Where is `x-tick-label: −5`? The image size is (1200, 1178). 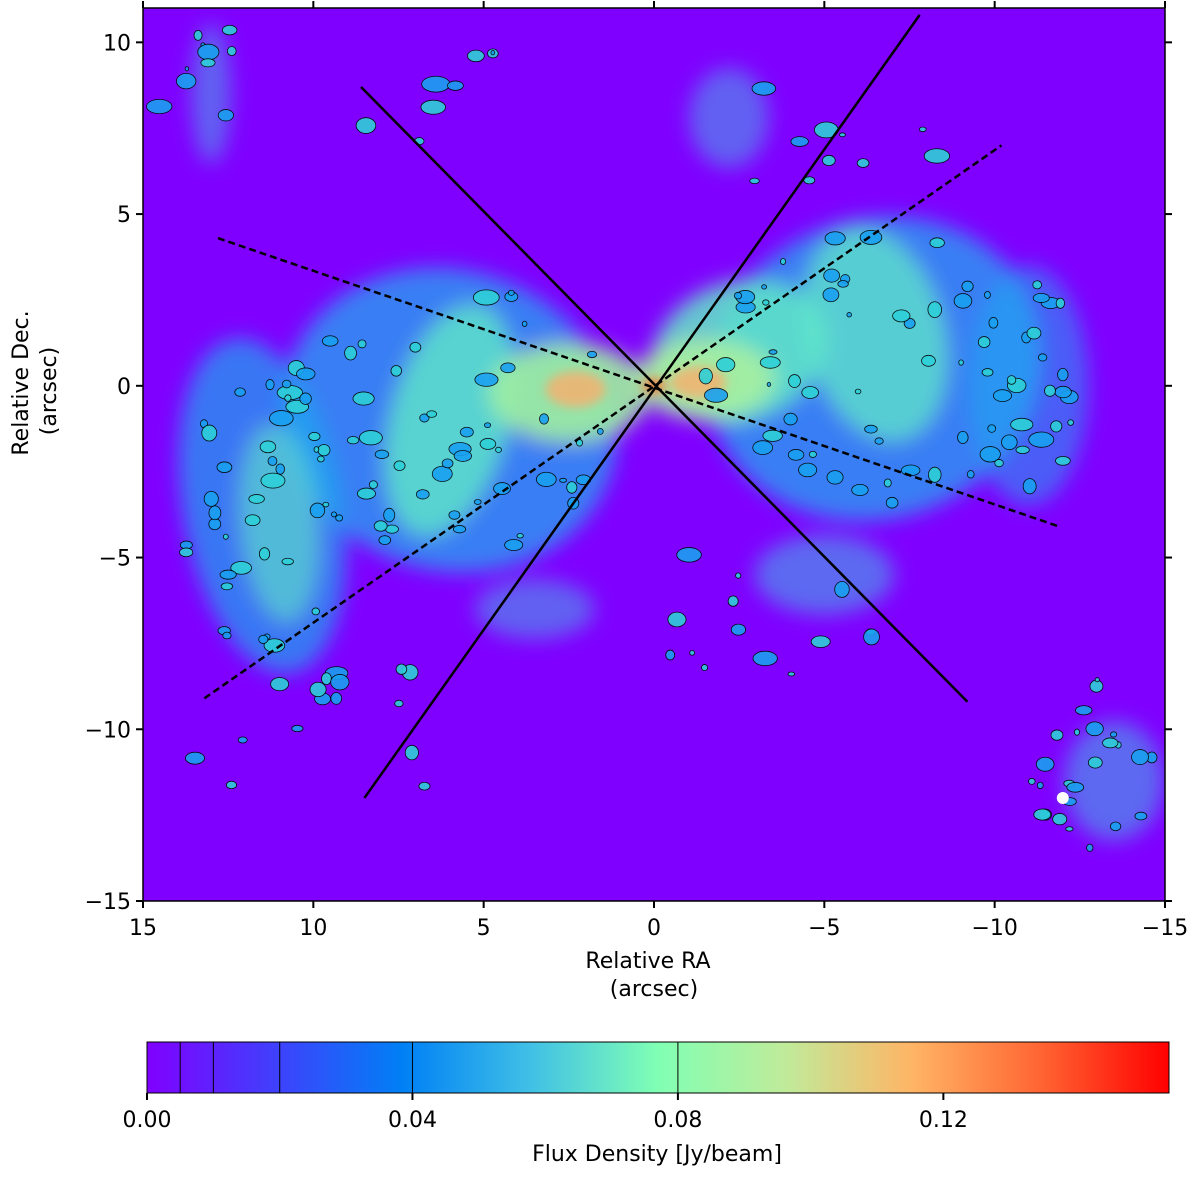
x-tick-label: −5 is located at coordinates (824, 928).